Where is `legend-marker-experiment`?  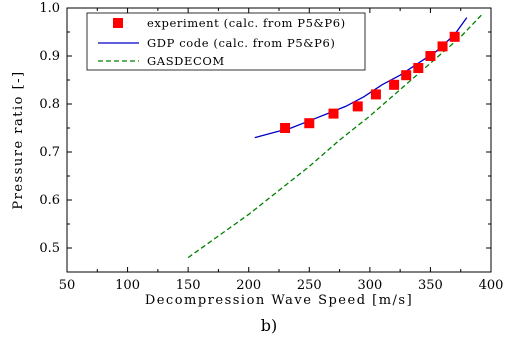 legend-marker-experiment is located at coordinates (118, 23).